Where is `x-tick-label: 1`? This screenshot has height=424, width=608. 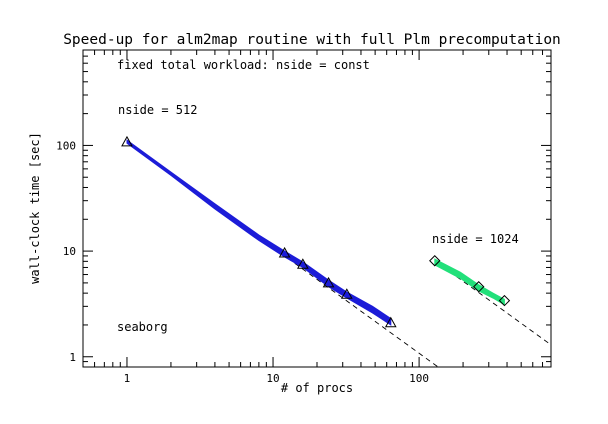 x-tick-label: 1 is located at coordinates (127, 378).